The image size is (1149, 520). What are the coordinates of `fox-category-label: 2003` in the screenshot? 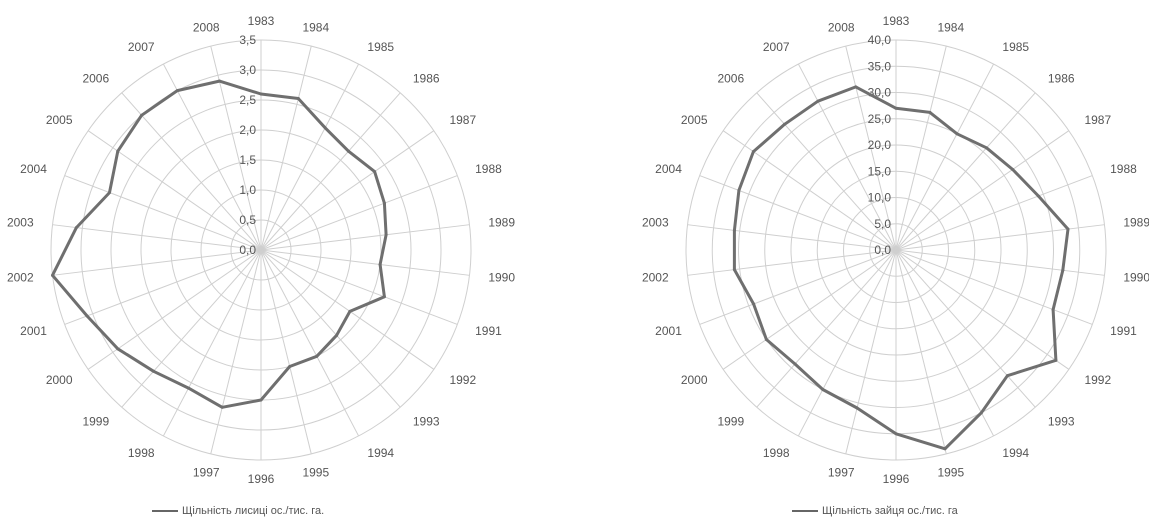 It's located at (20, 222).